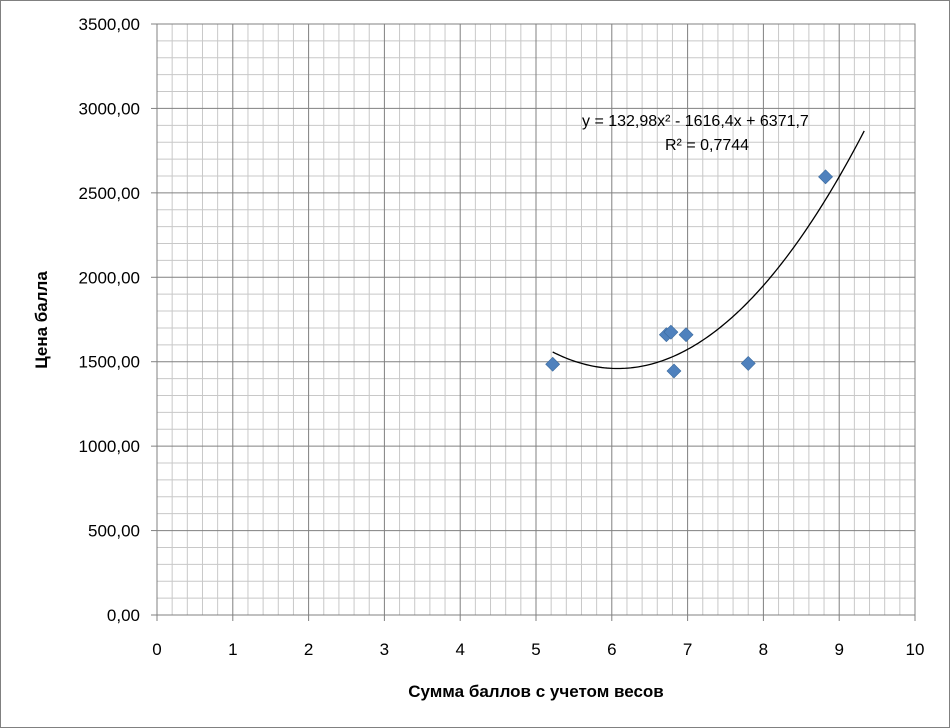  Describe the element at coordinates (707, 145) in the screenshot. I see `trendline-r-squared: R² = 0,7744` at that location.